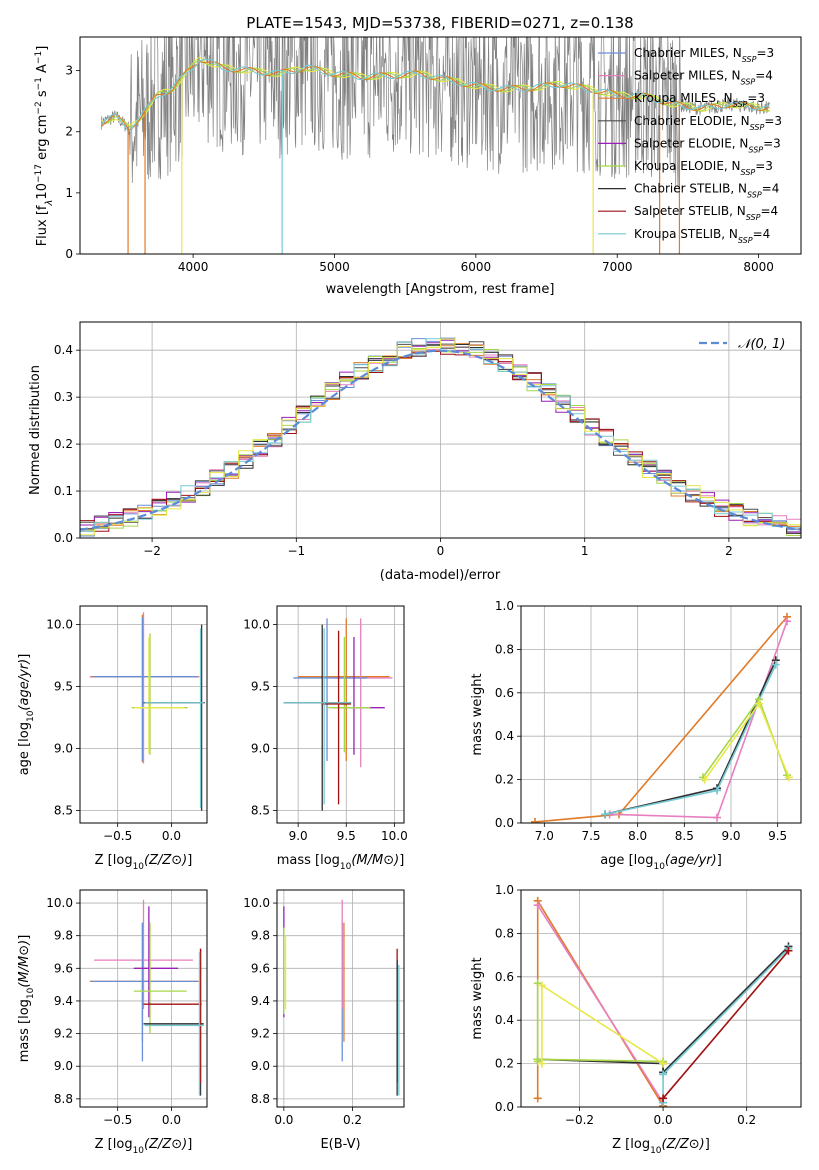 Image resolution: width=819 pixels, height=1170 pixels. Describe the element at coordinates (35, 430) in the screenshot. I see `y-axis-label: Normed distribution` at that location.